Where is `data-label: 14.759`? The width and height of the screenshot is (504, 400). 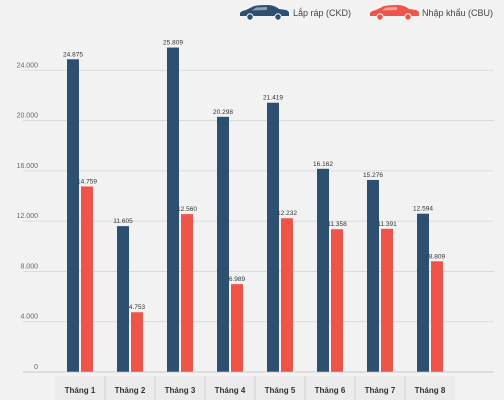
data-label: 14.759 is located at coordinates (87, 181).